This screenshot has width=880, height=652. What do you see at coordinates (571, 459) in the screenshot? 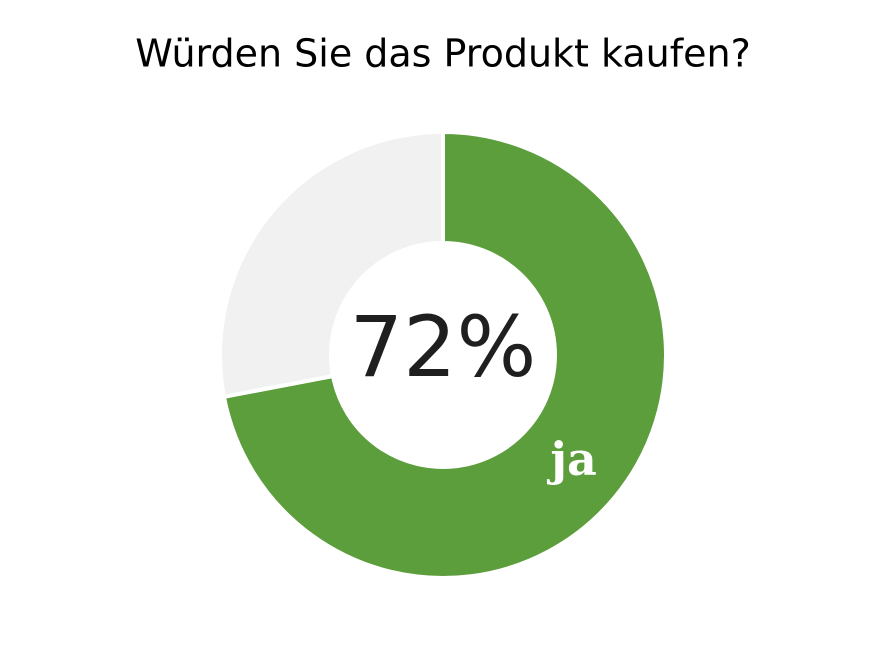
I see `segment-label: ja` at bounding box center [571, 459].